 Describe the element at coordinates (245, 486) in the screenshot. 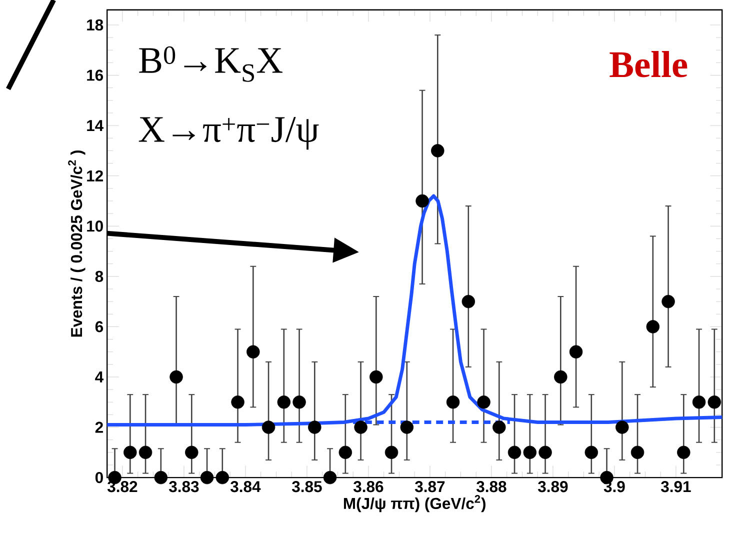

I see `x-tick-label: 3.84` at that location.